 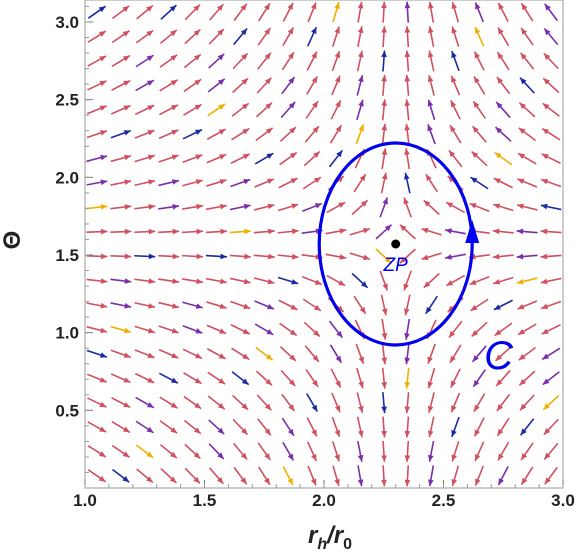 I want to click on y-axis-title: Θ, so click(x=13, y=240).